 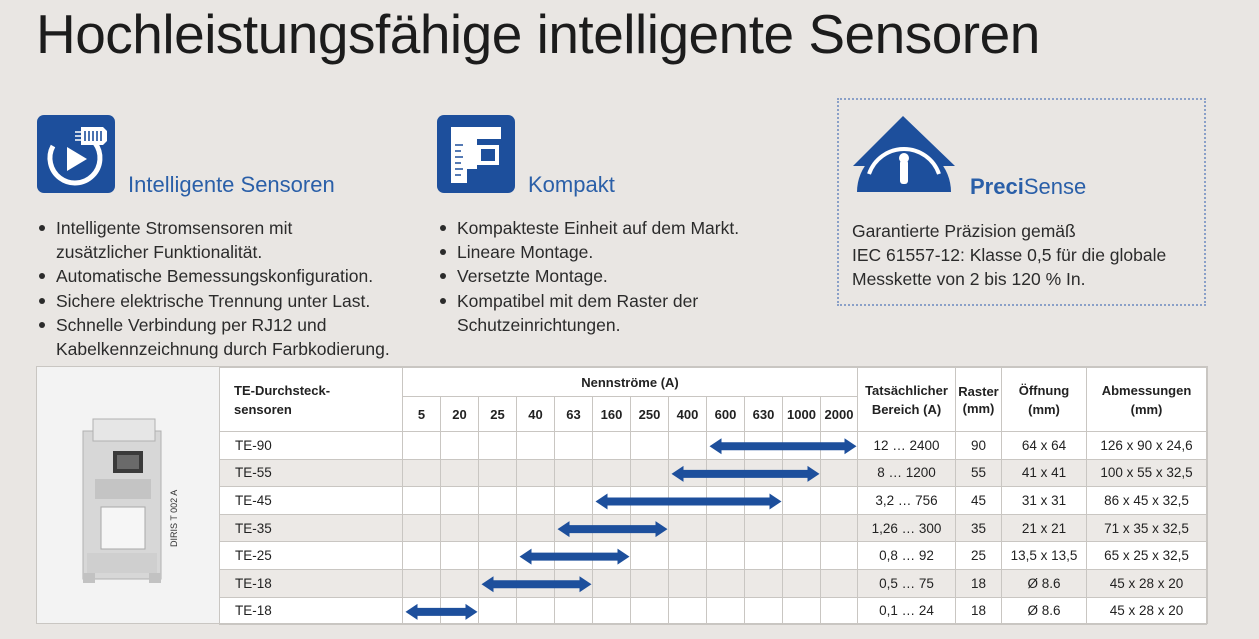 I want to click on list-item: Automatische Bemessungskonfiguration., so click(x=213, y=276).